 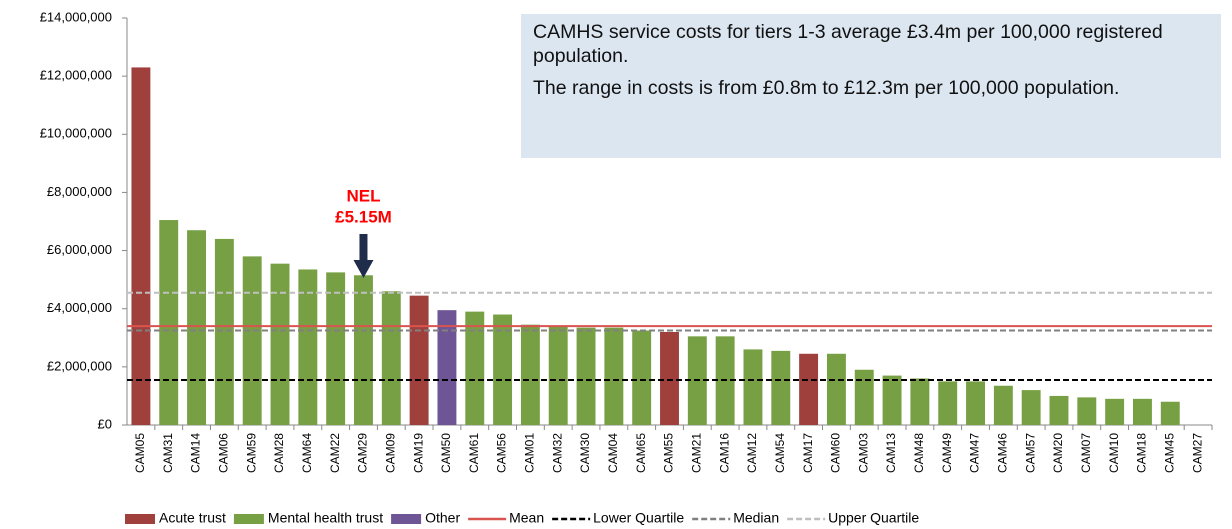 I want to click on x-tick-label: CAM14, so click(x=196, y=453).